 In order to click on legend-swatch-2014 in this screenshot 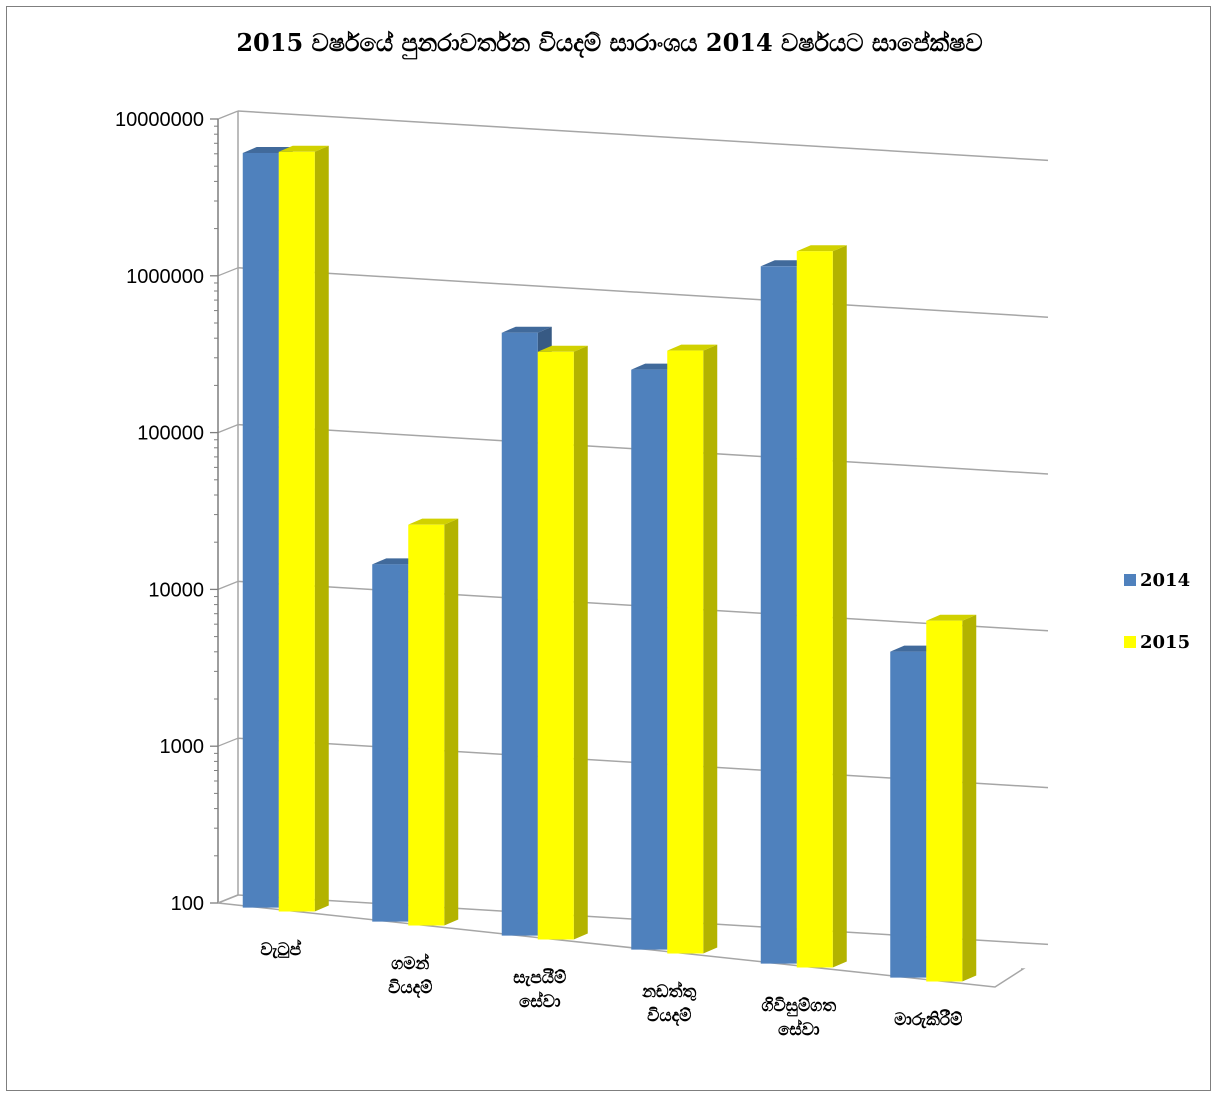, I will do `click(1130, 580)`.